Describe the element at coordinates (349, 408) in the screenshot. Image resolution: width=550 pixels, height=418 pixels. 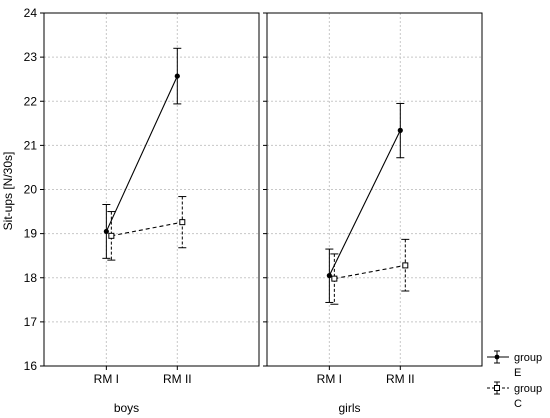
I see `panel-label: girls` at that location.